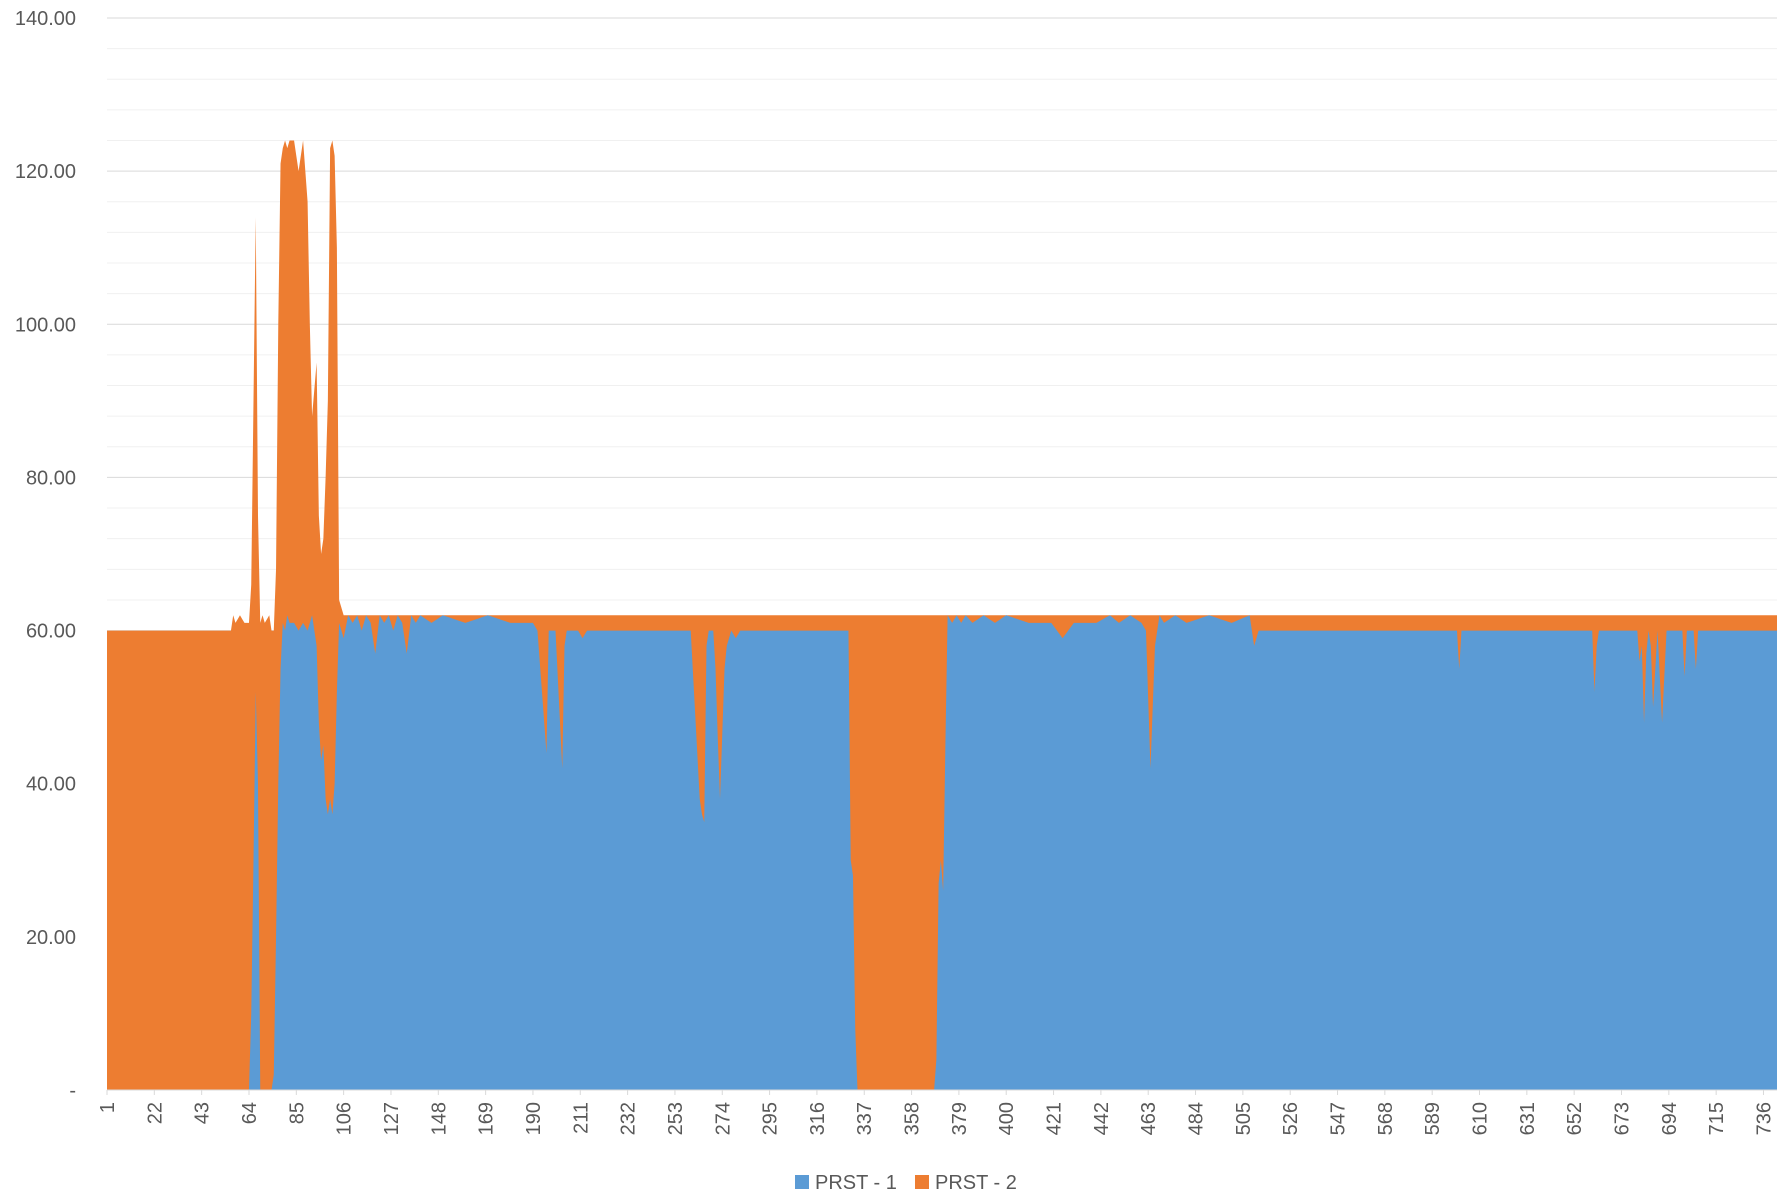  I want to click on x-tick-label: 652, so click(1575, 1118).